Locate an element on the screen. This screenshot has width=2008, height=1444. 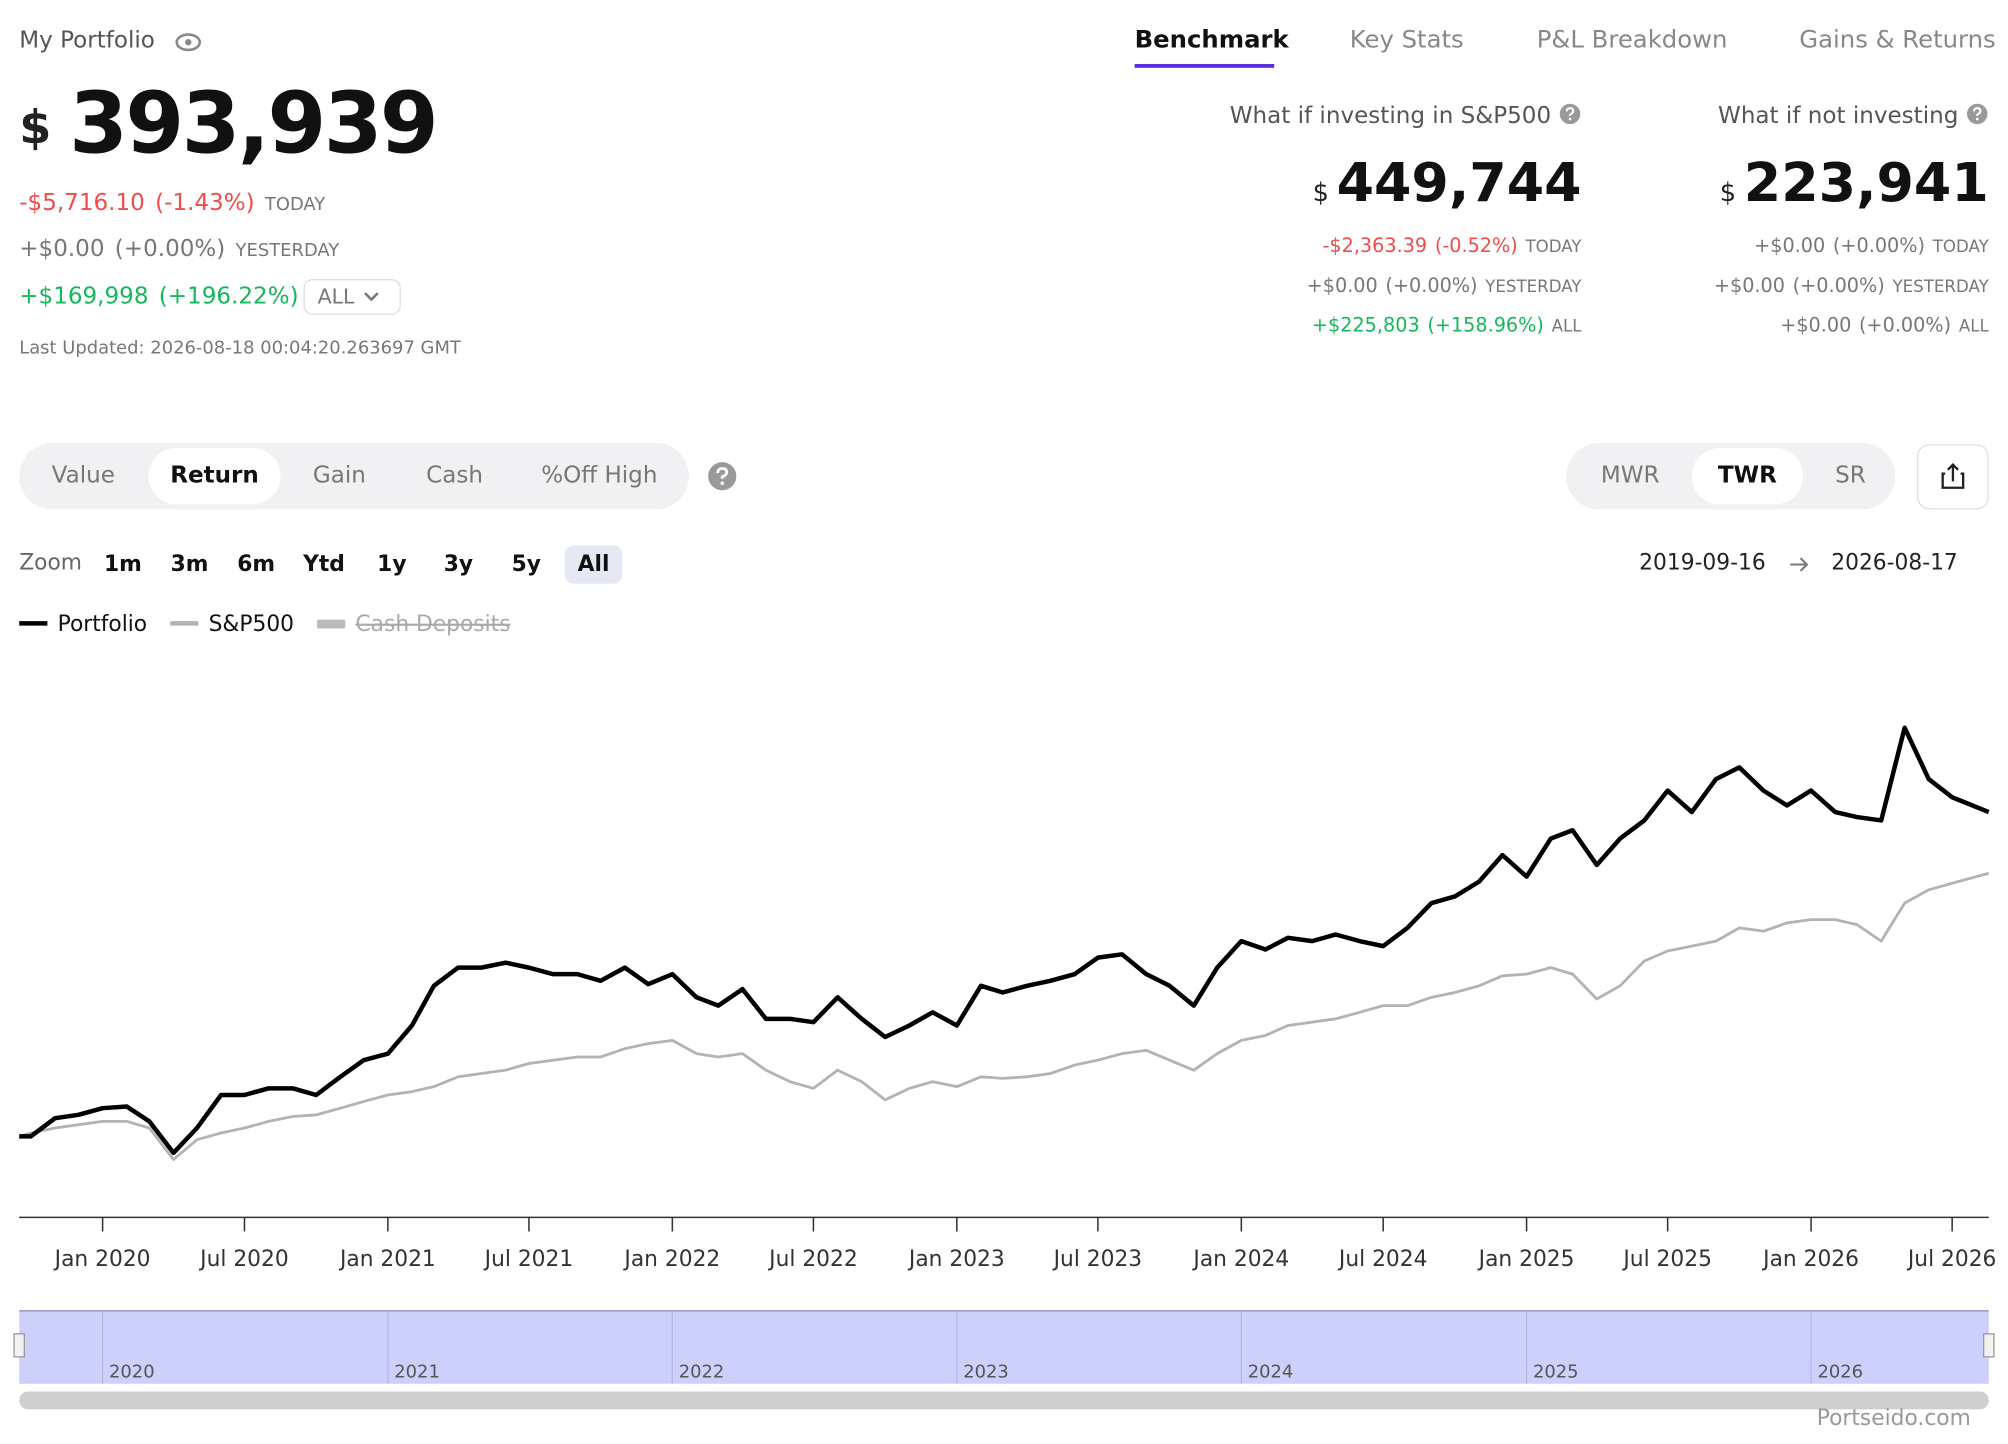
zoom-button: 5y is located at coordinates (526, 564).